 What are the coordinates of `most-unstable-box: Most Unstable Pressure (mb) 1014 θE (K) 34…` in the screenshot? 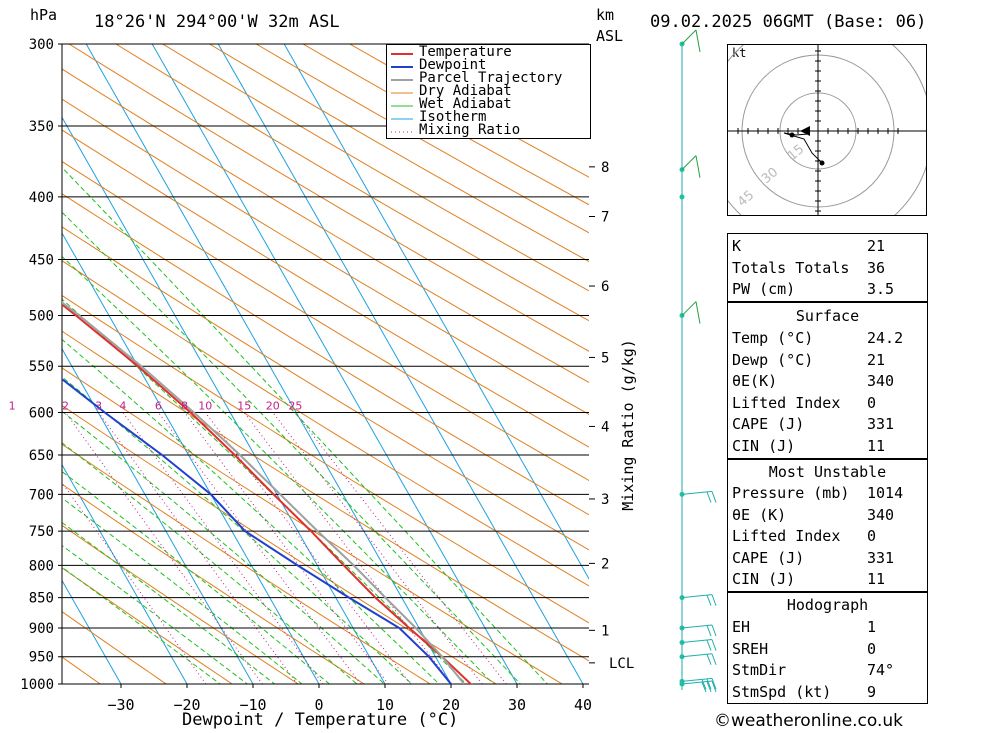 It's located at (827, 525).